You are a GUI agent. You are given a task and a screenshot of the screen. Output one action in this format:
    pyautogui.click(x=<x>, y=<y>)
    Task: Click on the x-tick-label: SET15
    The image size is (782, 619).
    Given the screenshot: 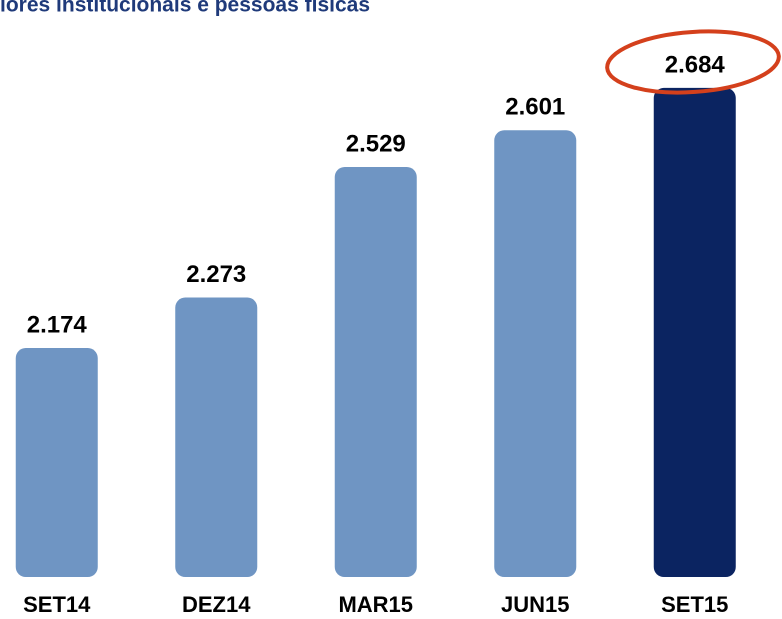 What is the action you would take?
    pyautogui.click(x=694, y=604)
    